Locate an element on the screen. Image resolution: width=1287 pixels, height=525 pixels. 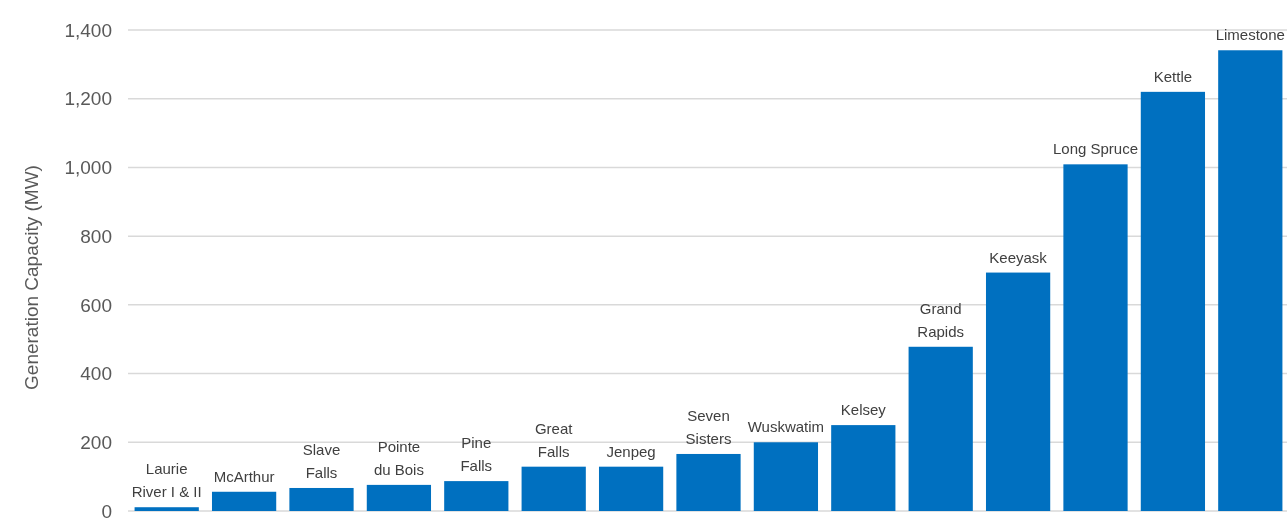
y-tick-label: 200 is located at coordinates (96, 442).